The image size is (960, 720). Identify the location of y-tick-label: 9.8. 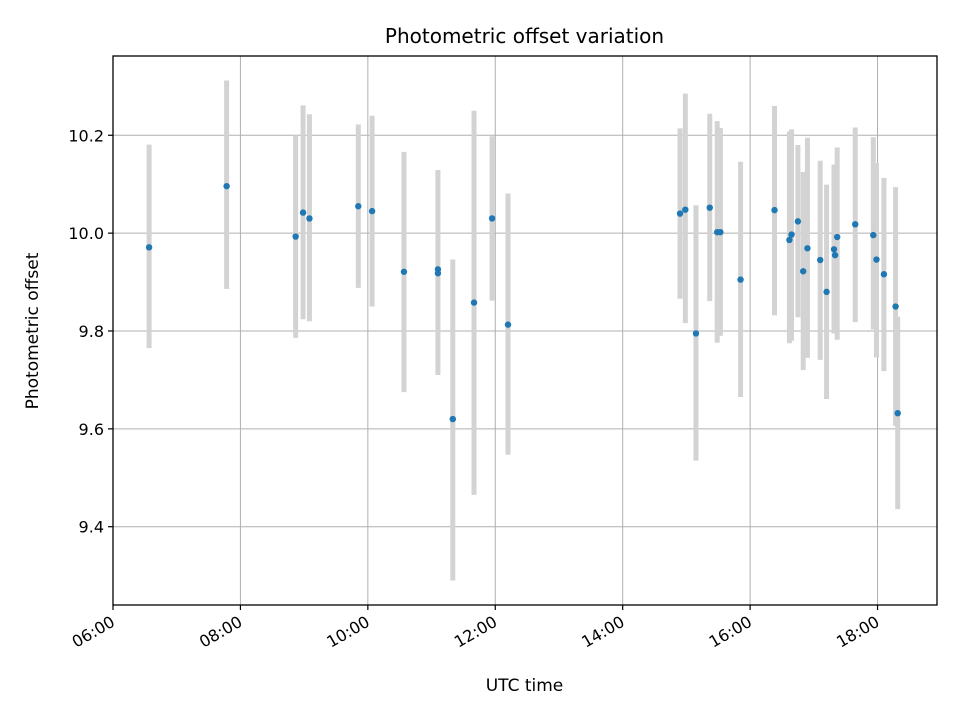
(91, 331).